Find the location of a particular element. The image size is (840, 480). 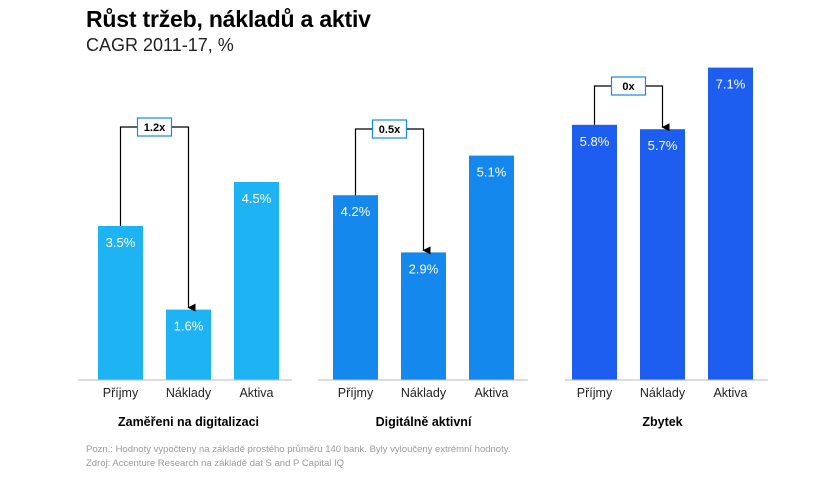

data-label: 1.6% is located at coordinates (189, 326).